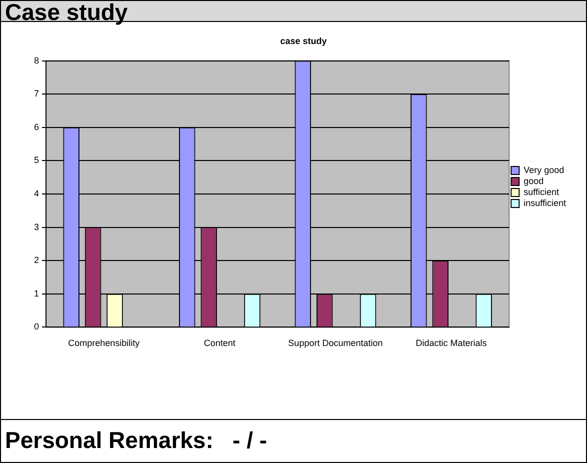 Image resolution: width=587 pixels, height=463 pixels. I want to click on y-tick-label: 6, so click(37, 127).